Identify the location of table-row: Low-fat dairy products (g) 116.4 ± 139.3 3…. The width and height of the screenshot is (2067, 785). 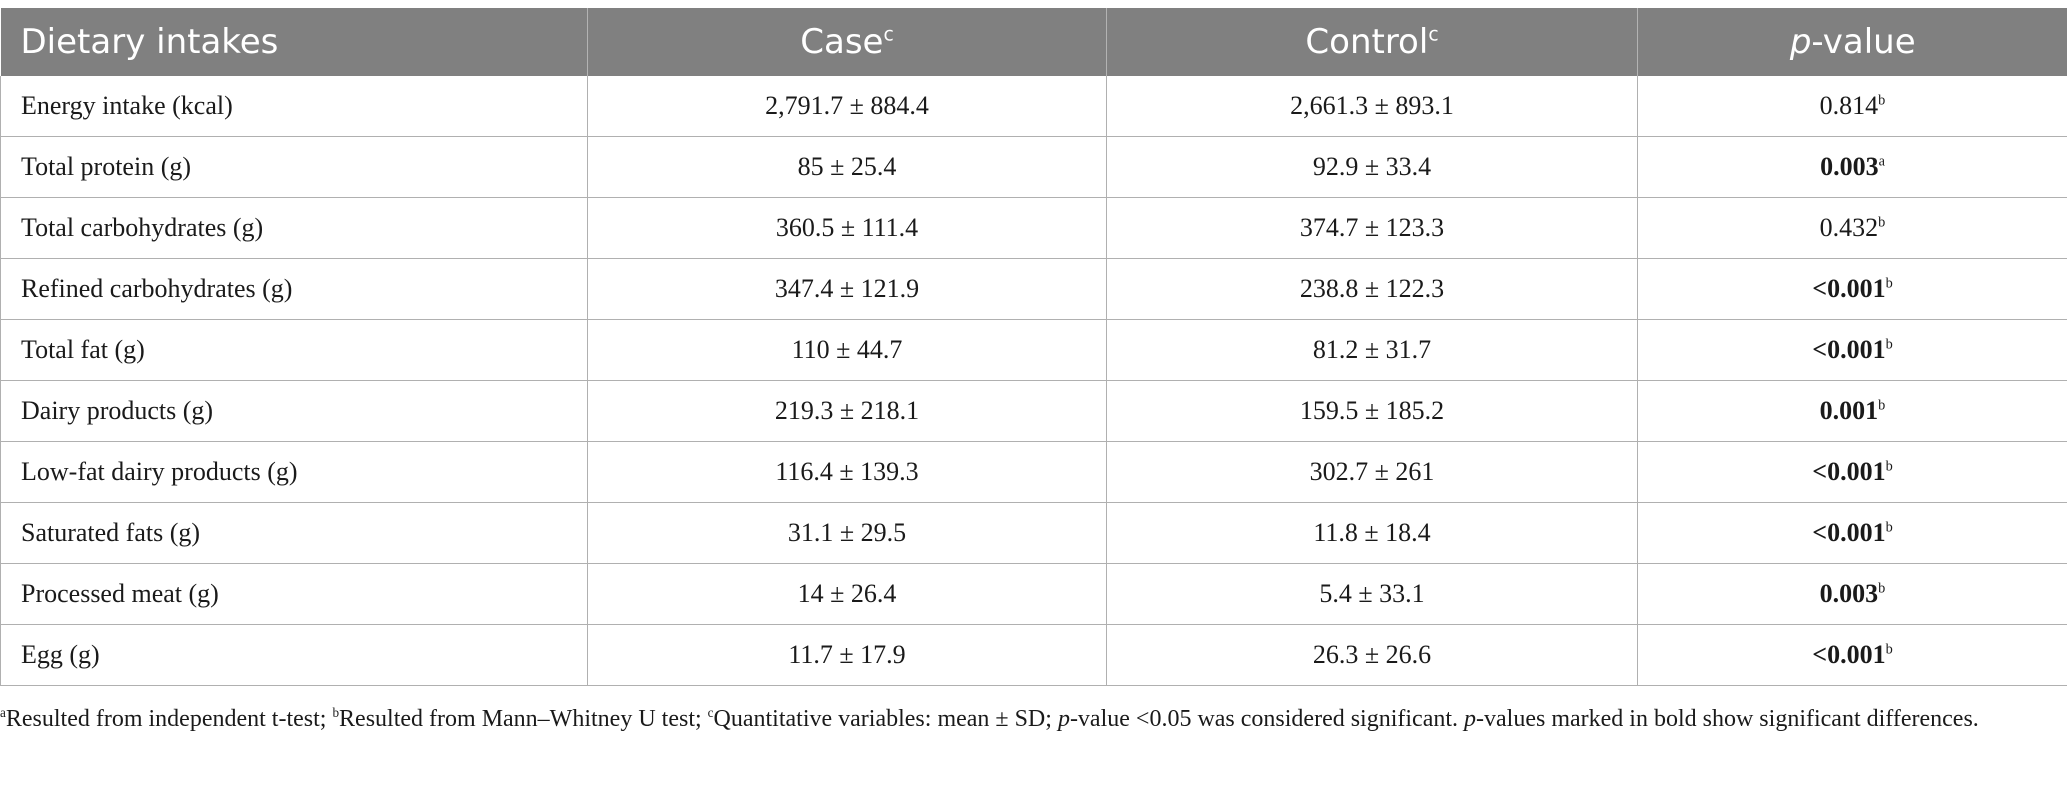
(1033, 472).